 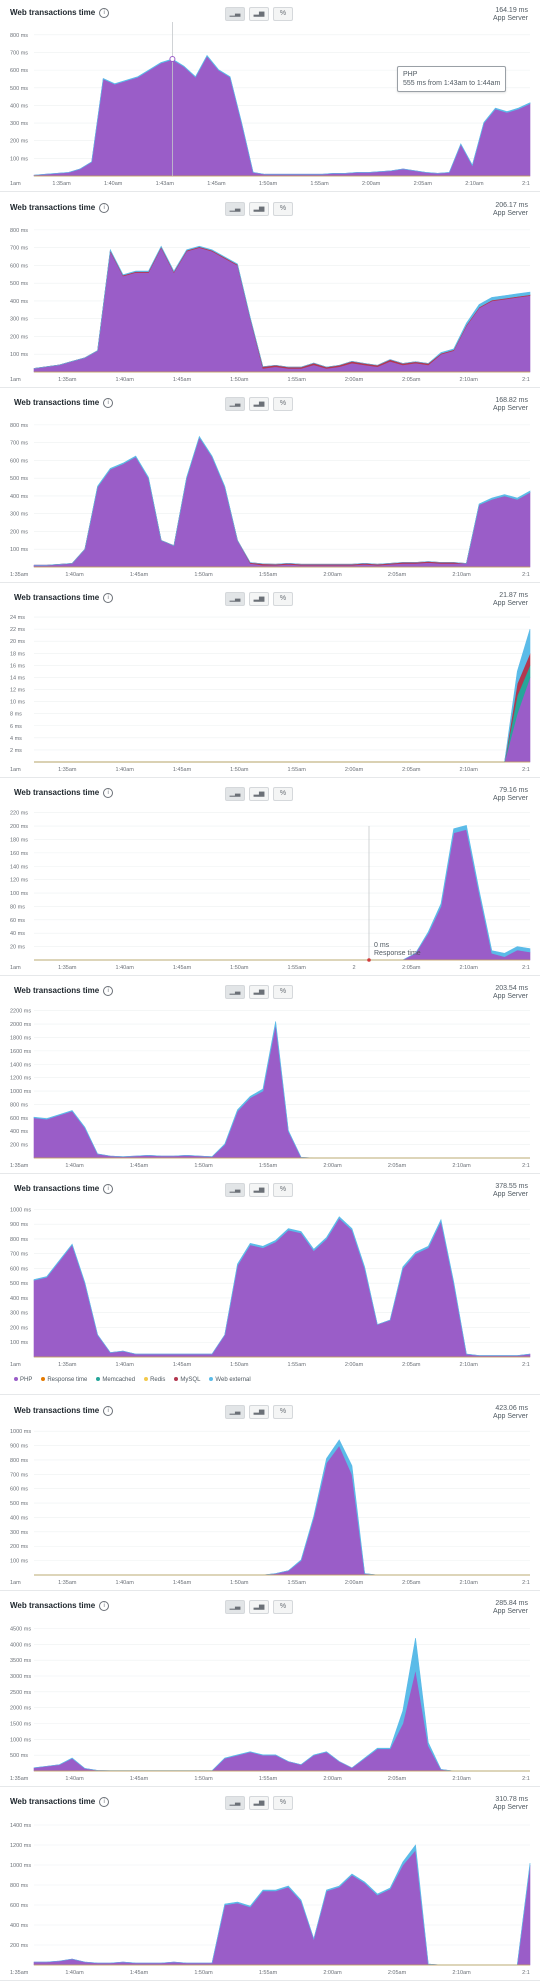 I want to click on y-tick-label: 1600 ms, so click(x=20, y=1052).